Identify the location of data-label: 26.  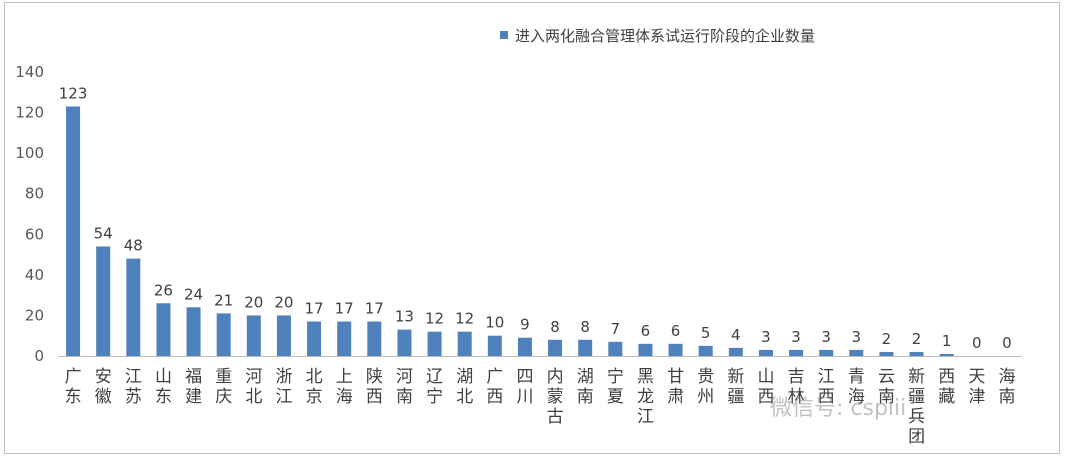
(163, 290).